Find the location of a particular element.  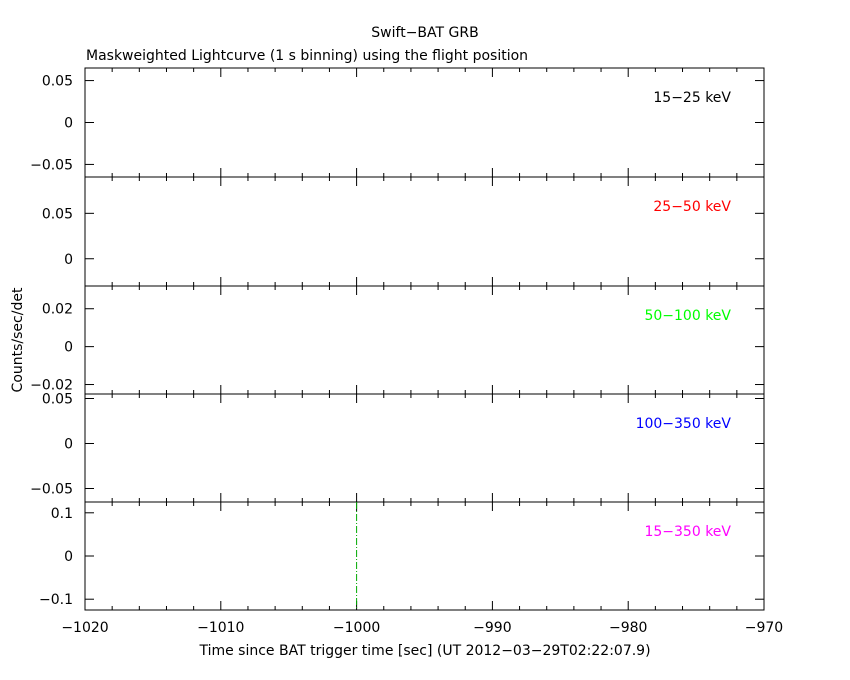

x-tick-label: −1010 is located at coordinates (220, 628).